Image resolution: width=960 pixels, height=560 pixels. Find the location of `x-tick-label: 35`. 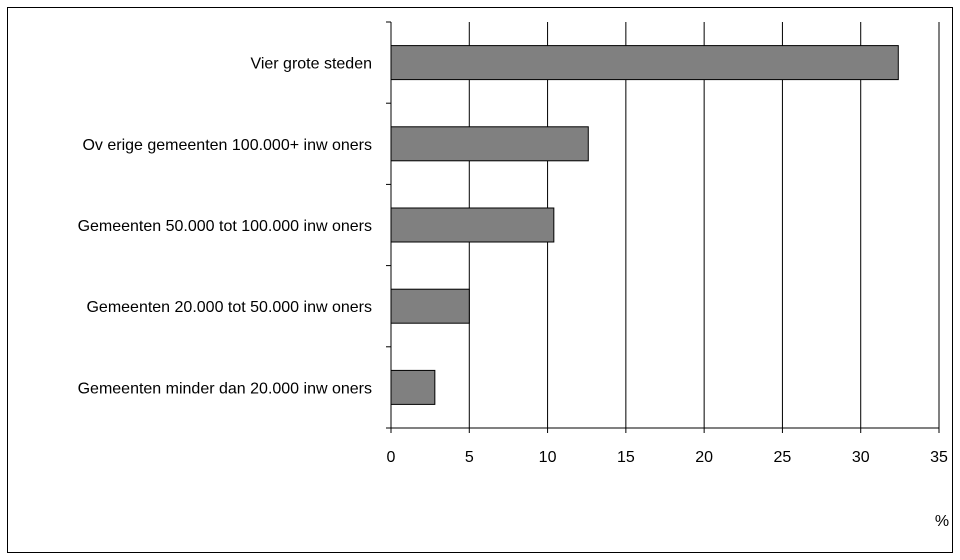

x-tick-label: 35 is located at coordinates (939, 457).